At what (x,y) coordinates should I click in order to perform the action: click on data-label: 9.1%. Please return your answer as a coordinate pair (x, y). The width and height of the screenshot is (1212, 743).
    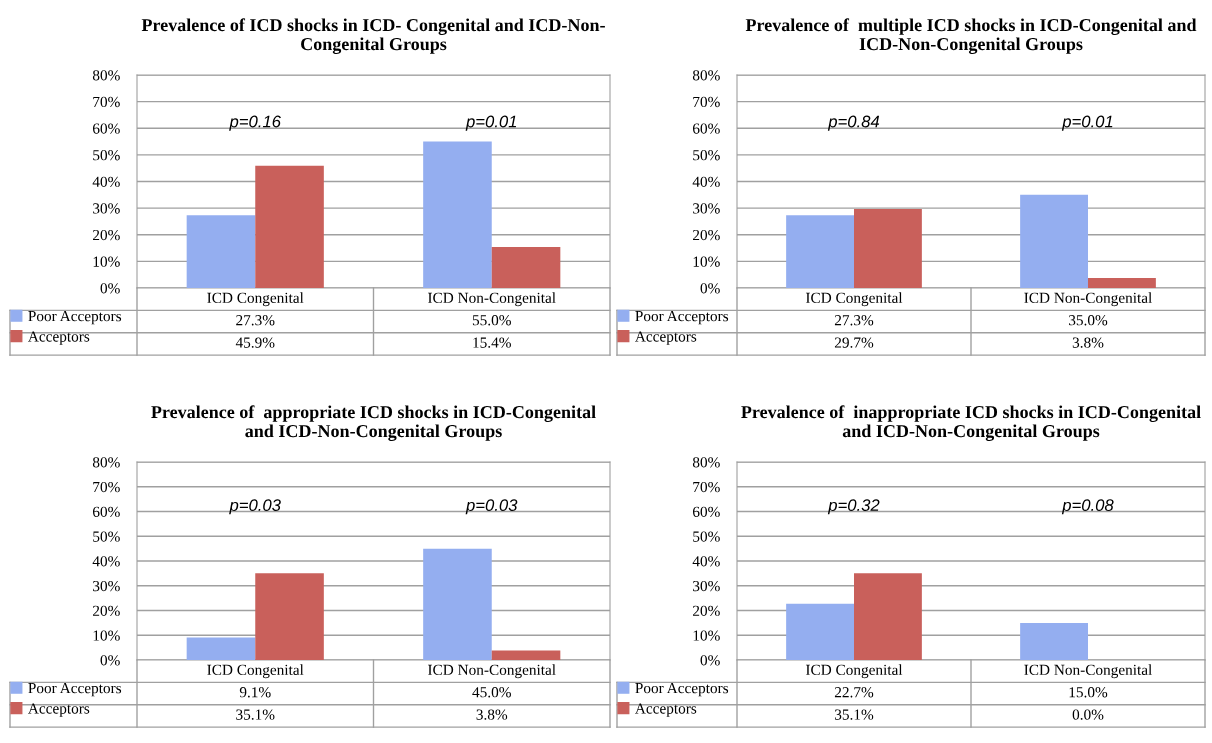
    Looking at the image, I should click on (255, 692).